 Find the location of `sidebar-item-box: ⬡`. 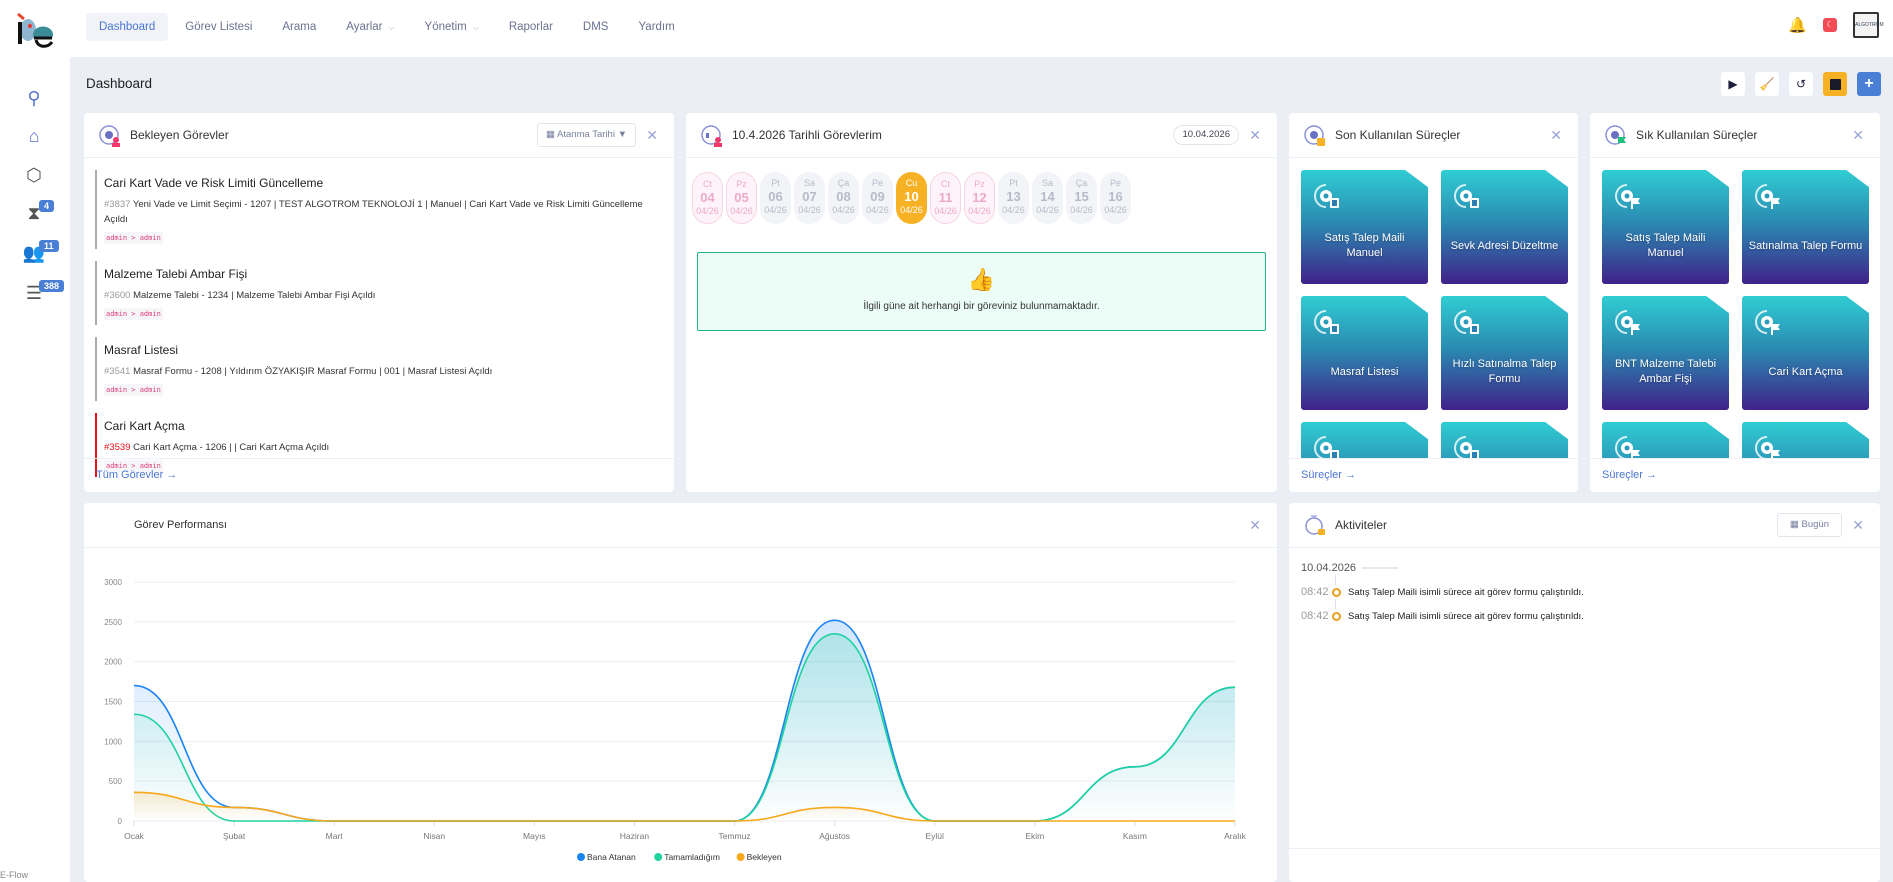

sidebar-item-box: ⬡ is located at coordinates (34, 175).